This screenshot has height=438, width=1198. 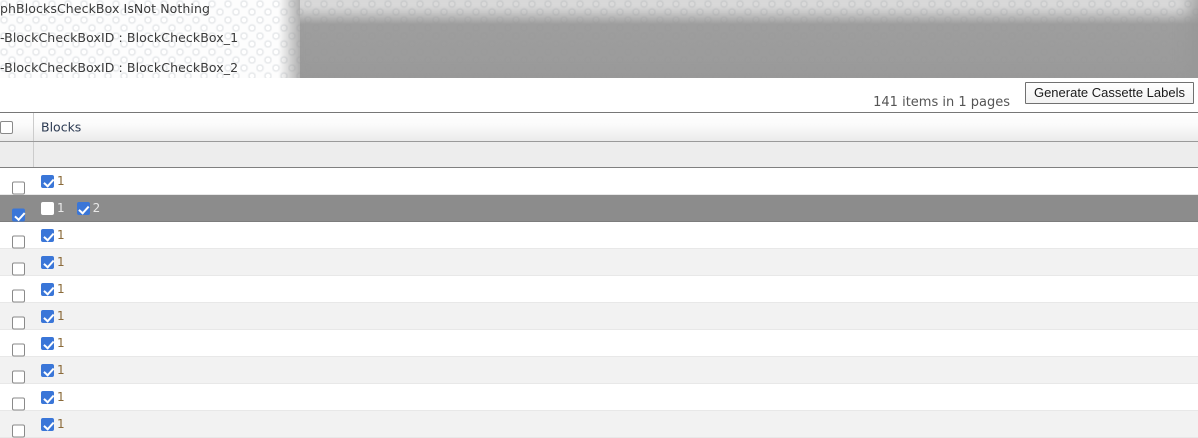 What do you see at coordinates (738, 39) in the screenshot?
I see `overlay-shade` at bounding box center [738, 39].